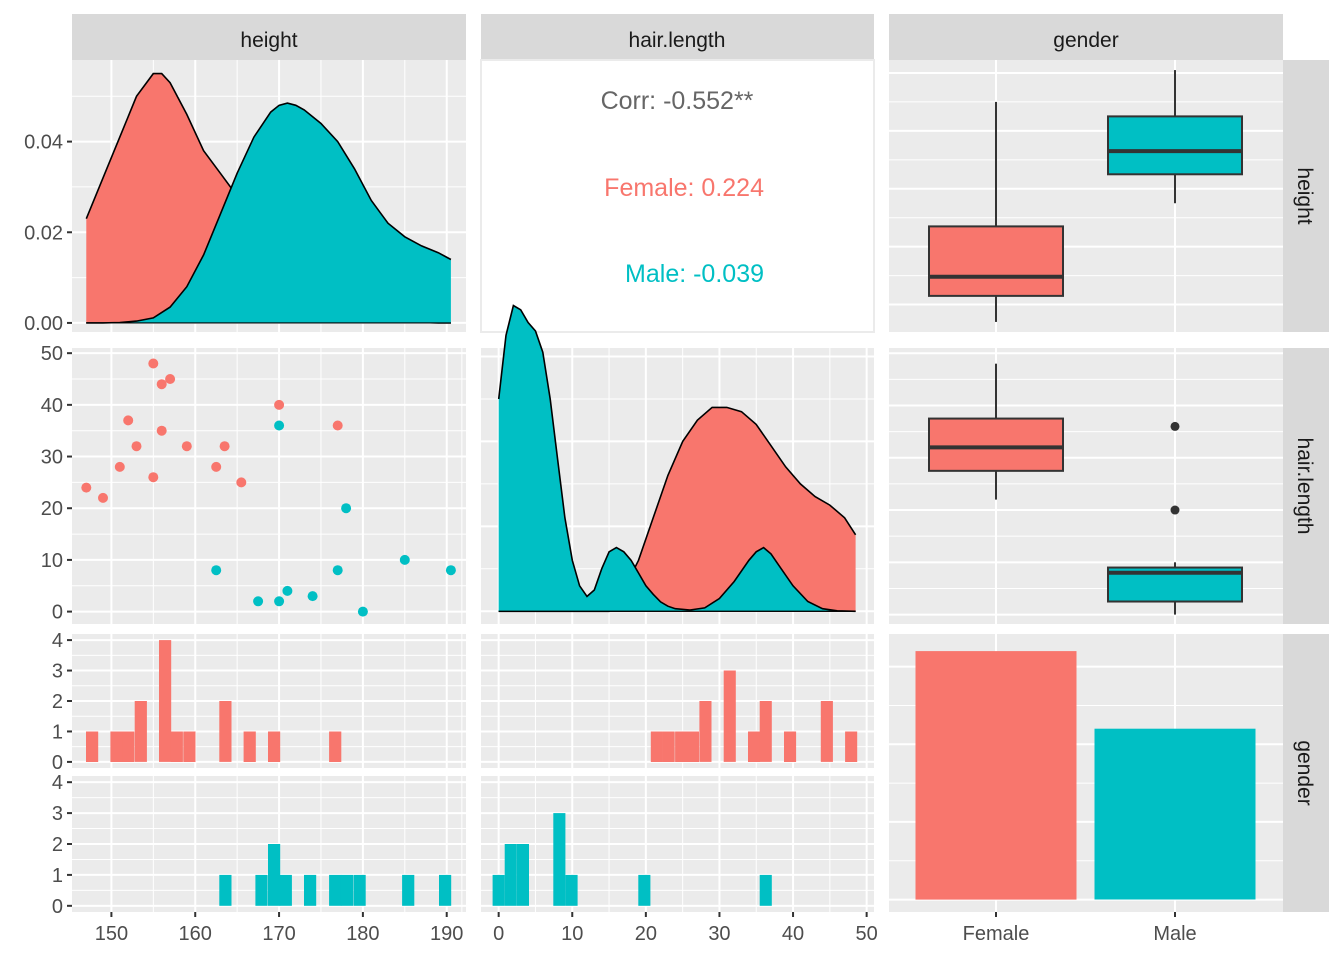 The width and height of the screenshot is (1344, 960). I want to click on panel-hair-density, so click(682, 464).